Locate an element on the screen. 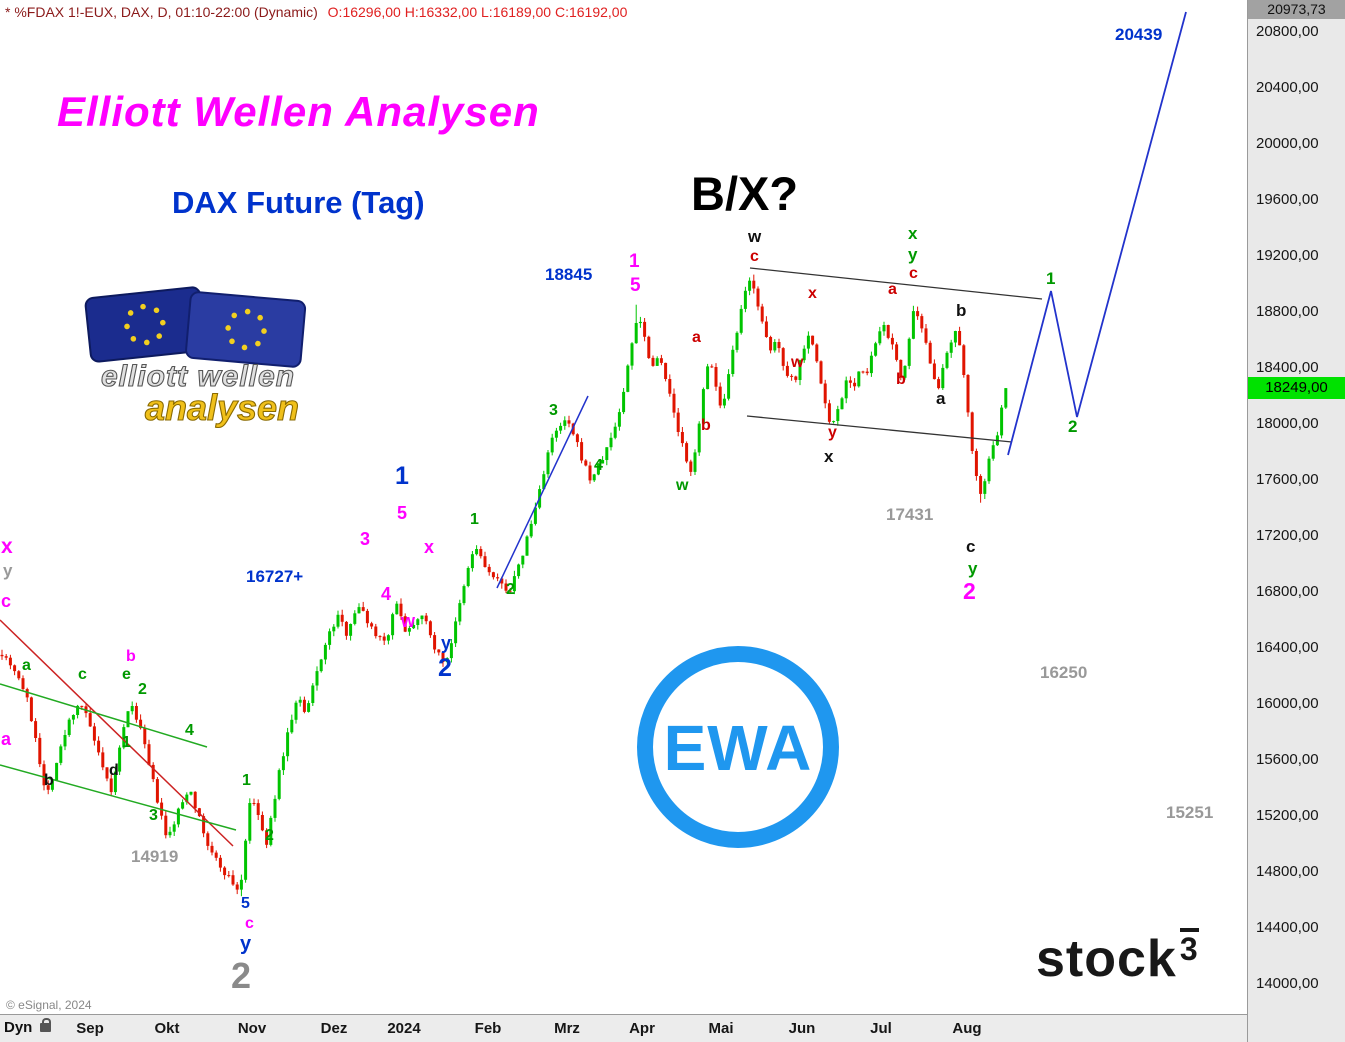  price-annotation: 16250 is located at coordinates (1064, 672).